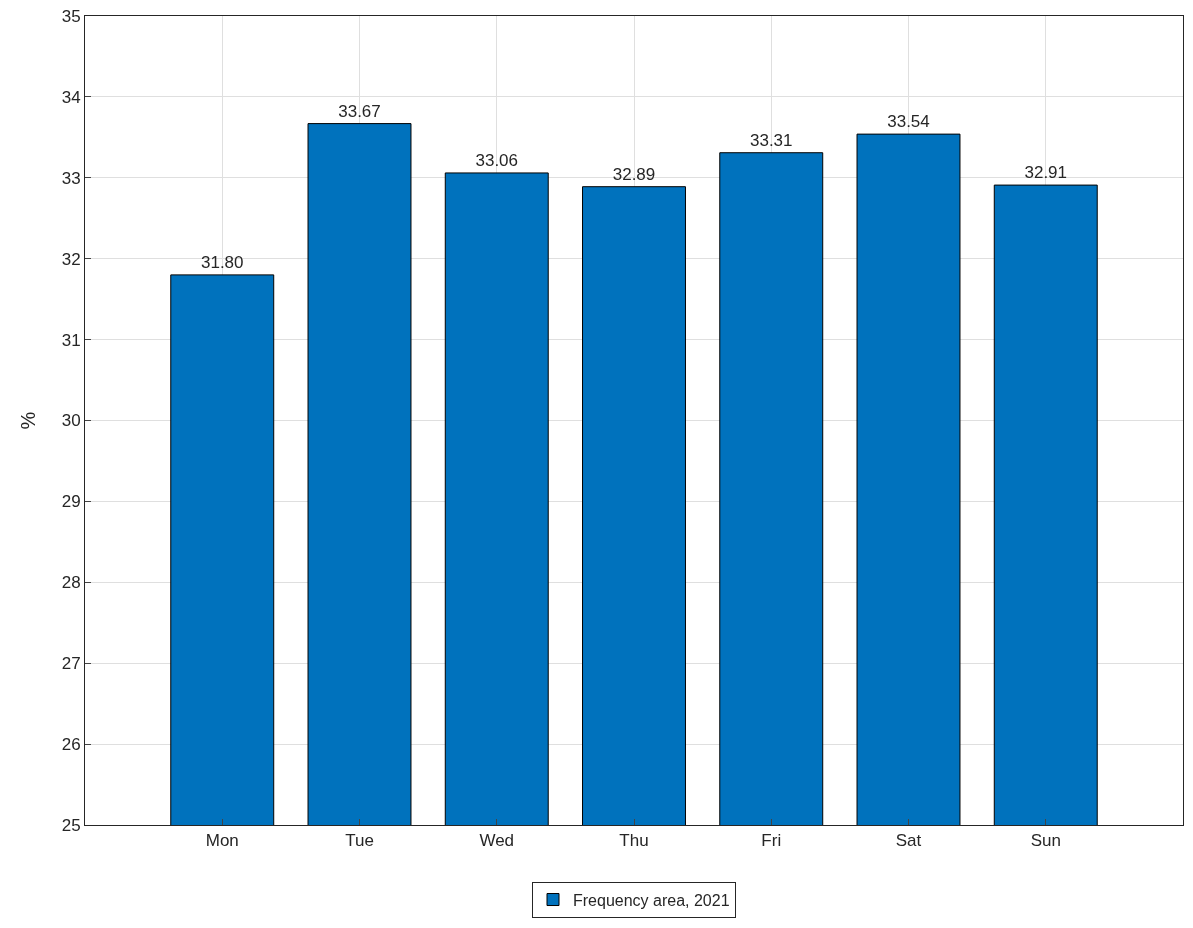  I want to click on y-tick-label: 32, so click(71, 259).